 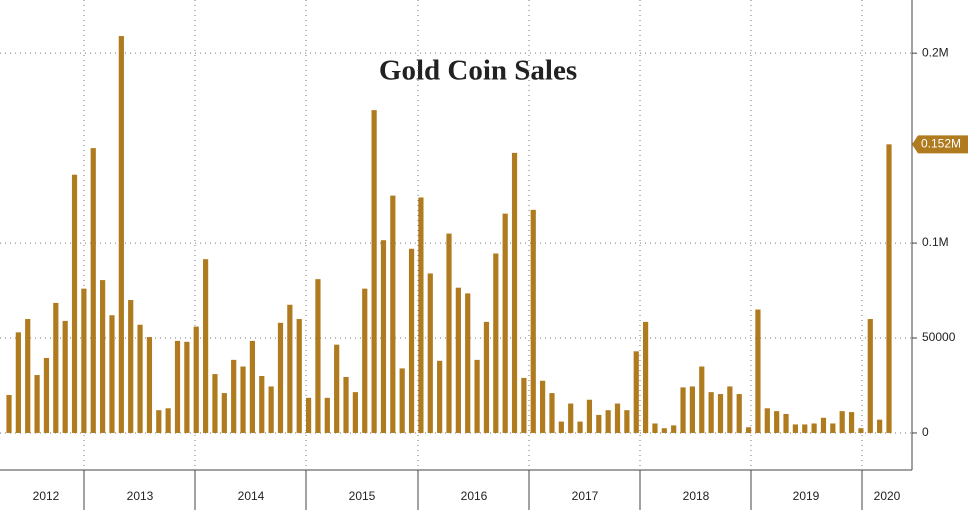 What do you see at coordinates (939, 337) in the screenshot?
I see `y-tick-label: 50000` at bounding box center [939, 337].